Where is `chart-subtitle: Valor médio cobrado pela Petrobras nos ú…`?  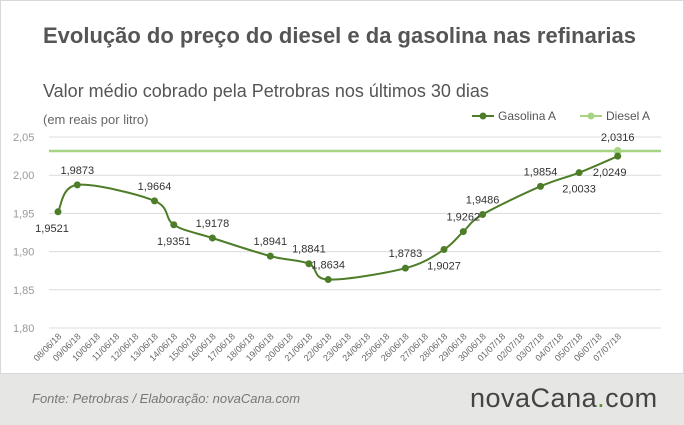 chart-subtitle: Valor médio cobrado pela Petrobras nos ú… is located at coordinates (266, 91).